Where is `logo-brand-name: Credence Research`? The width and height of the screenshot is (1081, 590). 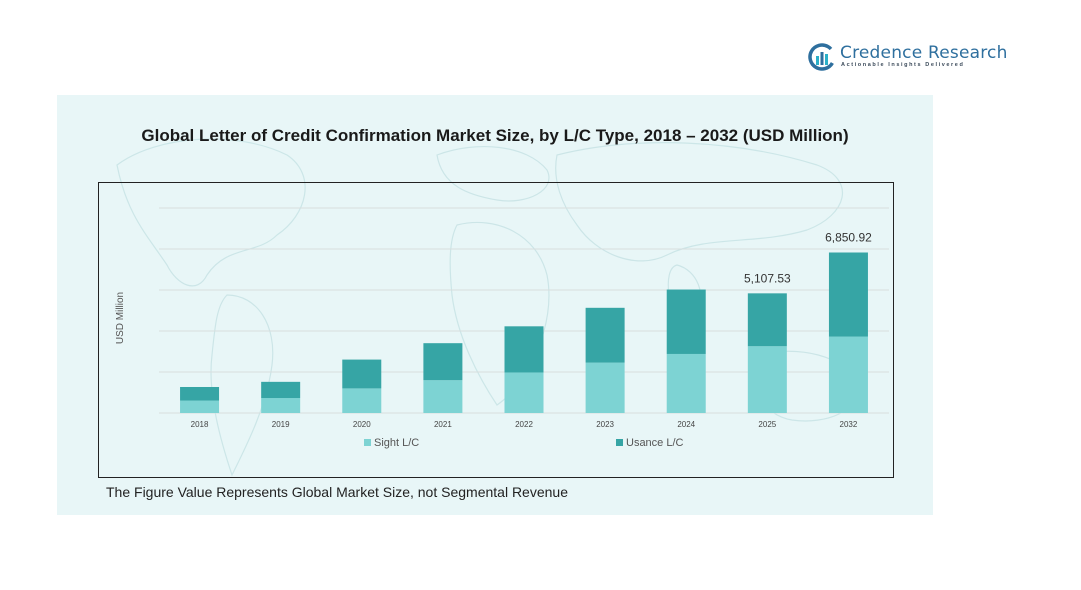
logo-brand-name: Credence Research is located at coordinates (924, 53).